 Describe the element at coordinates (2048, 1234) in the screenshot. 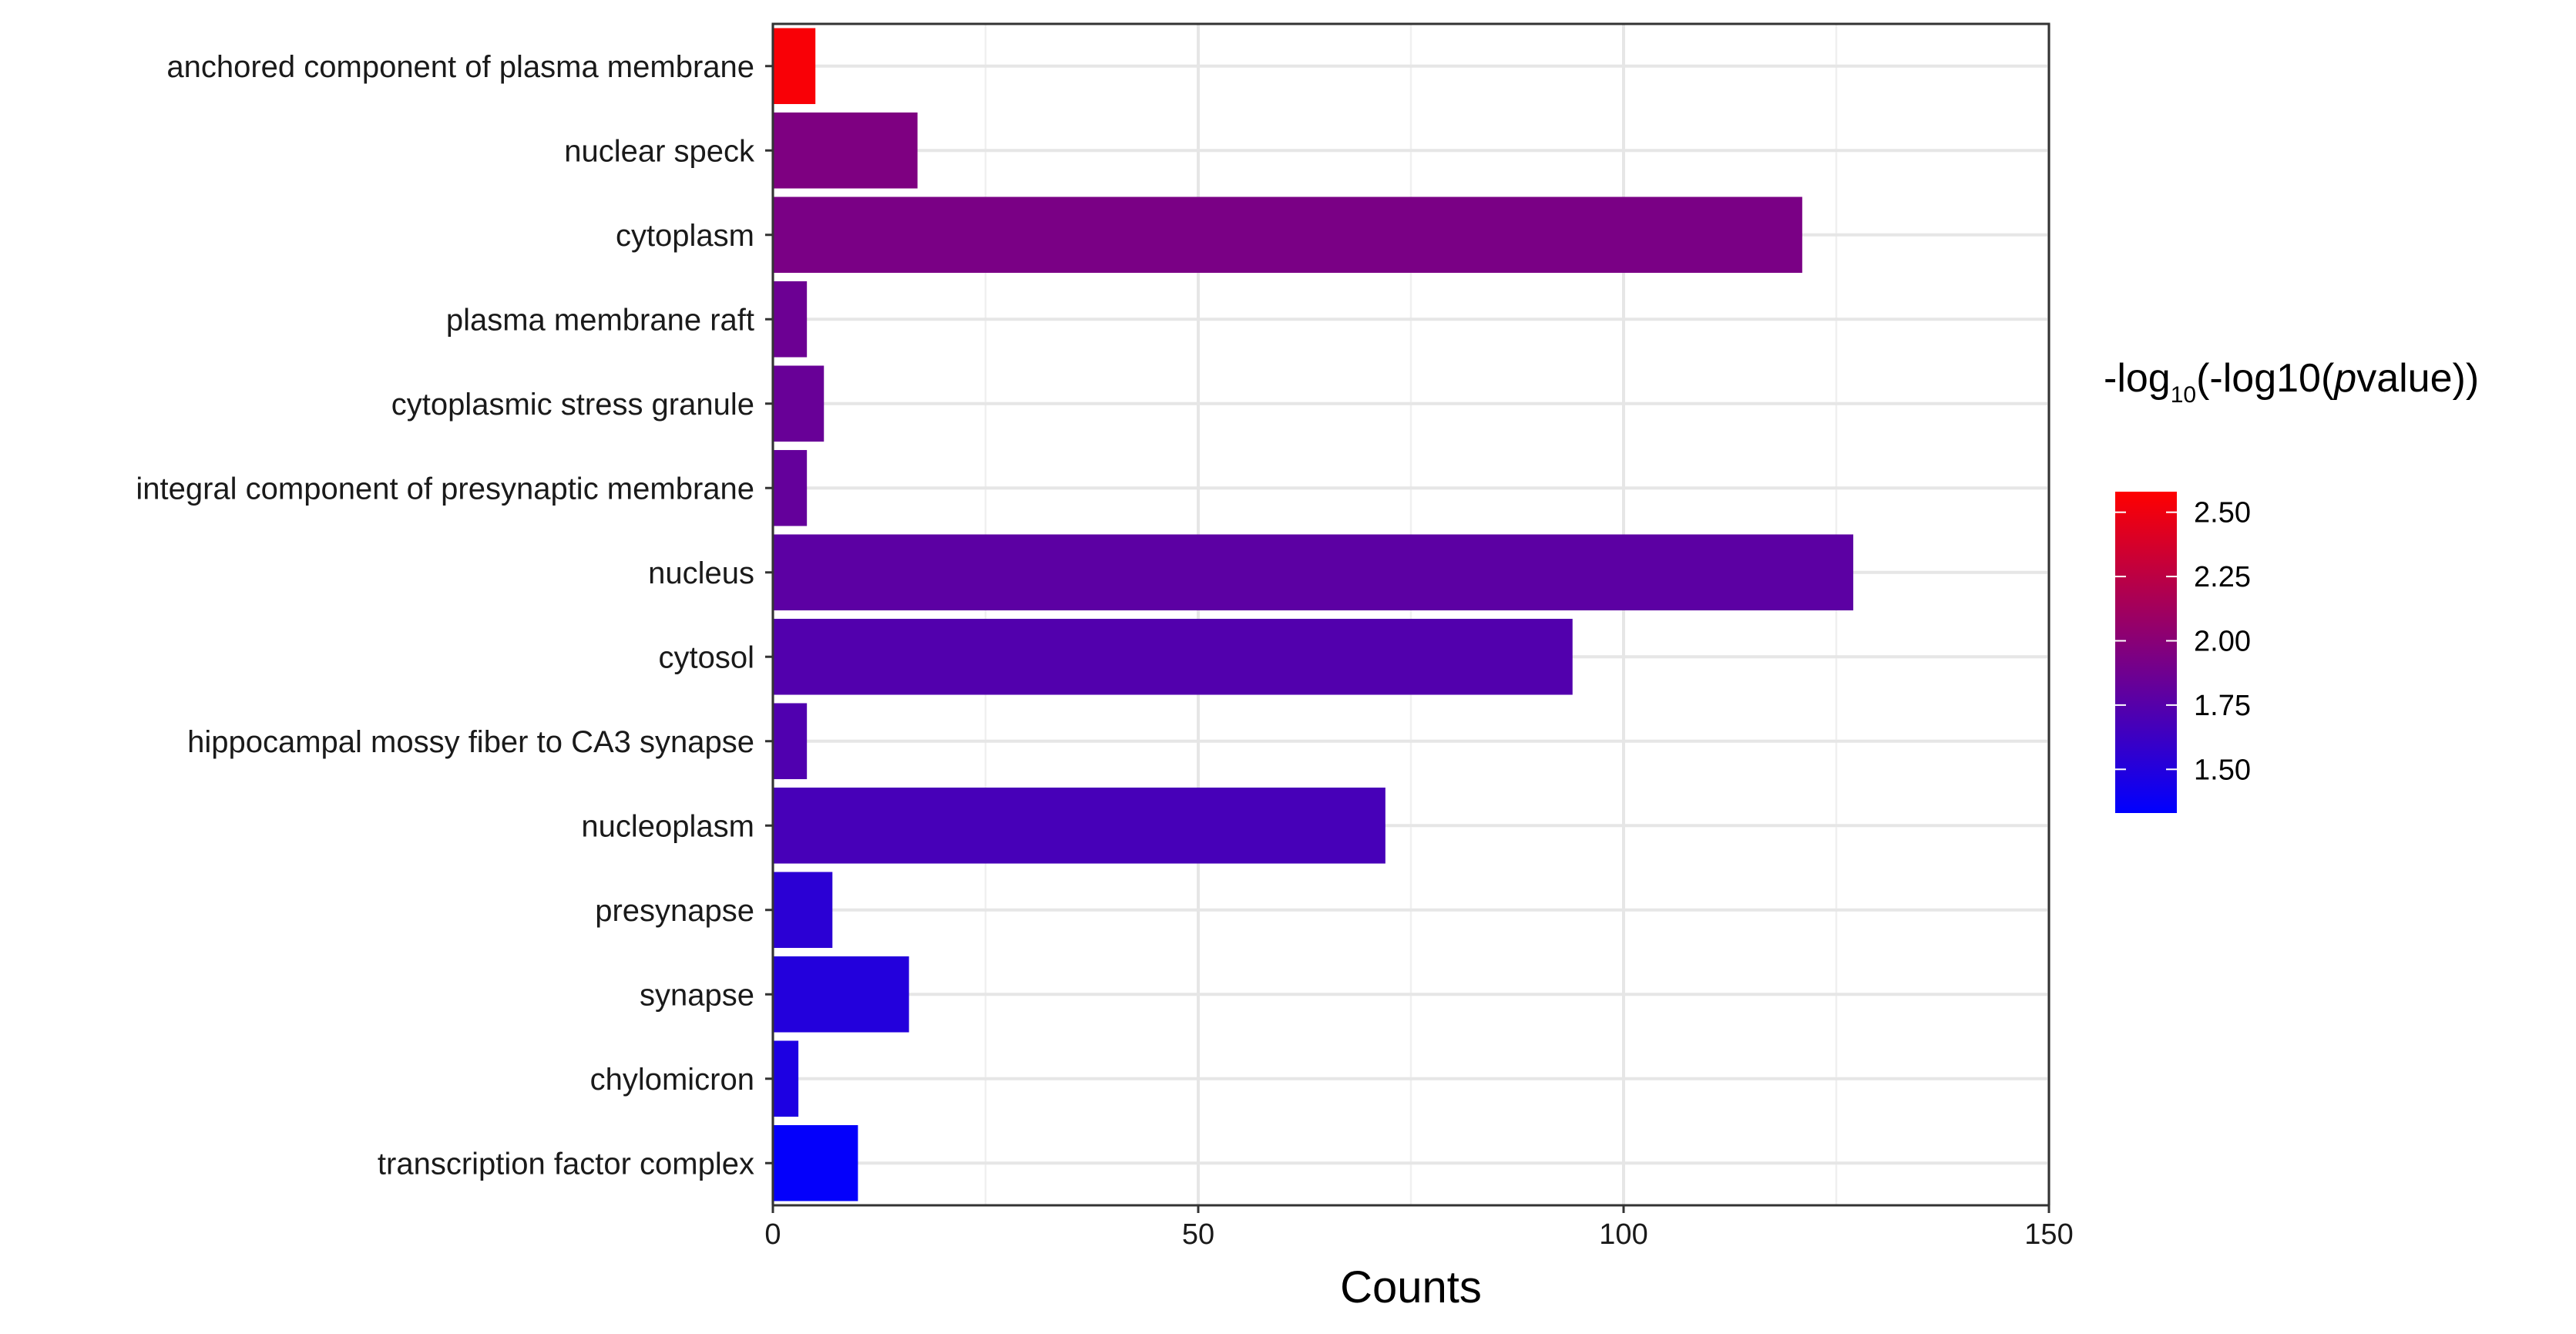

I see `x-tick-label: 150` at that location.